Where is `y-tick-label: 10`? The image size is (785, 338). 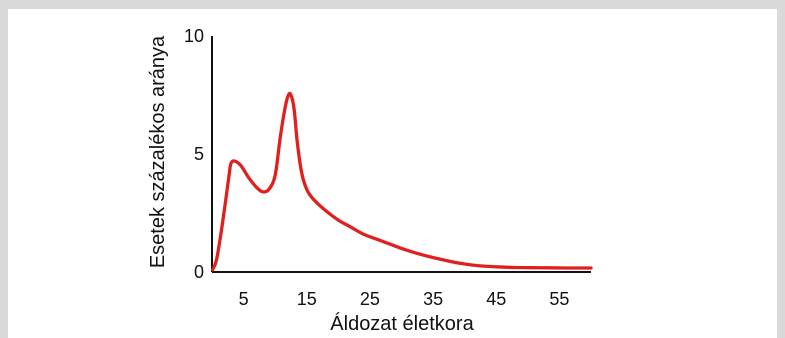
y-tick-label: 10 is located at coordinates (194, 36).